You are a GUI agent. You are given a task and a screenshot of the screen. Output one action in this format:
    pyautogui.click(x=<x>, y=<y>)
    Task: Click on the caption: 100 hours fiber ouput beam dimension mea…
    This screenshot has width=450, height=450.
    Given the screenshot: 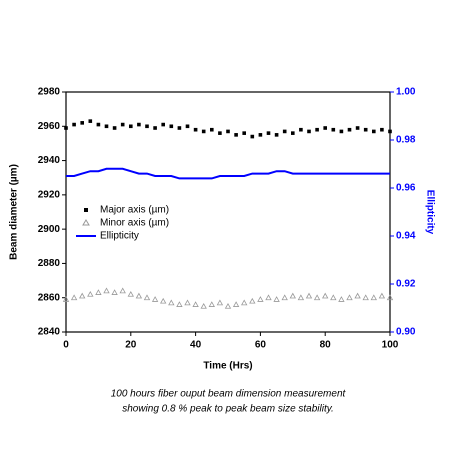 What is the action you would take?
    pyautogui.click(x=229, y=394)
    